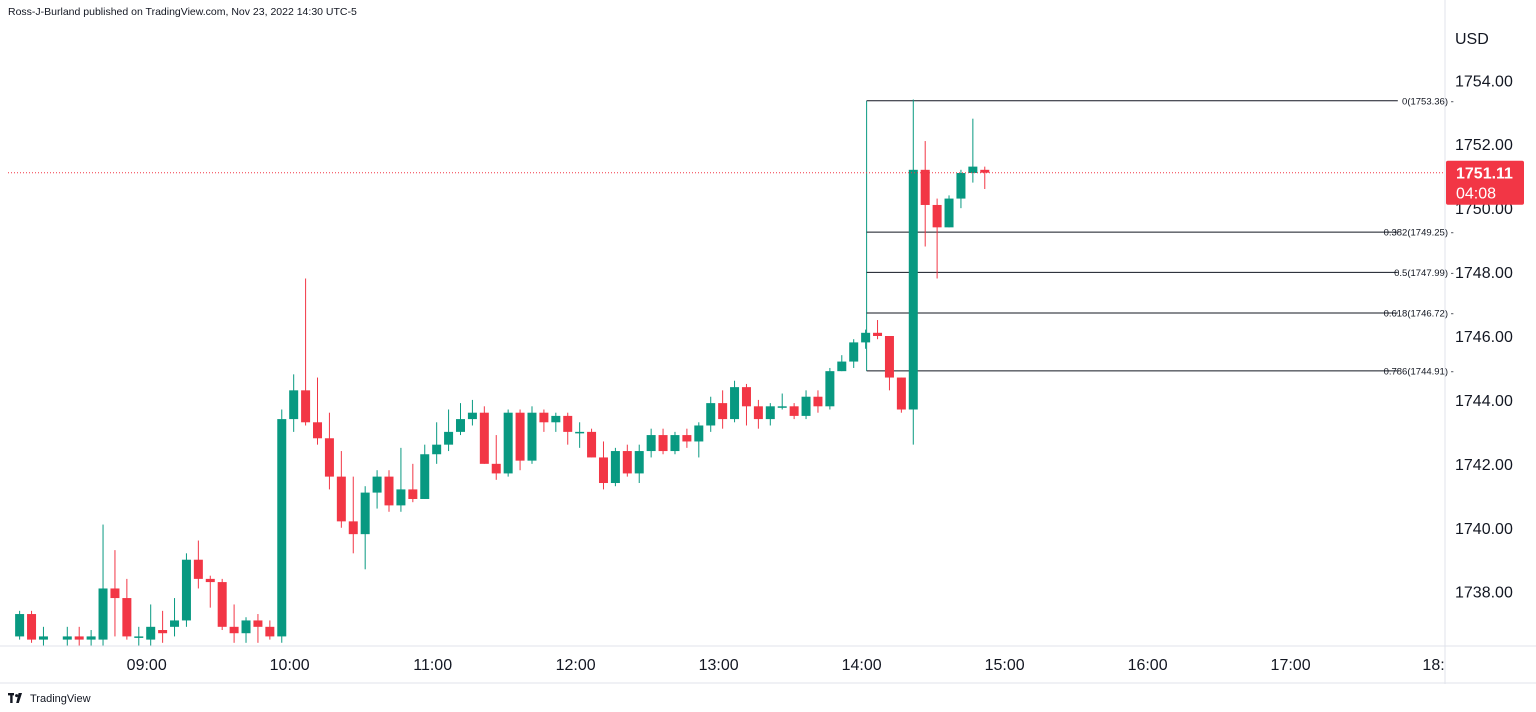  I want to click on footer: TradingView, so click(49, 699).